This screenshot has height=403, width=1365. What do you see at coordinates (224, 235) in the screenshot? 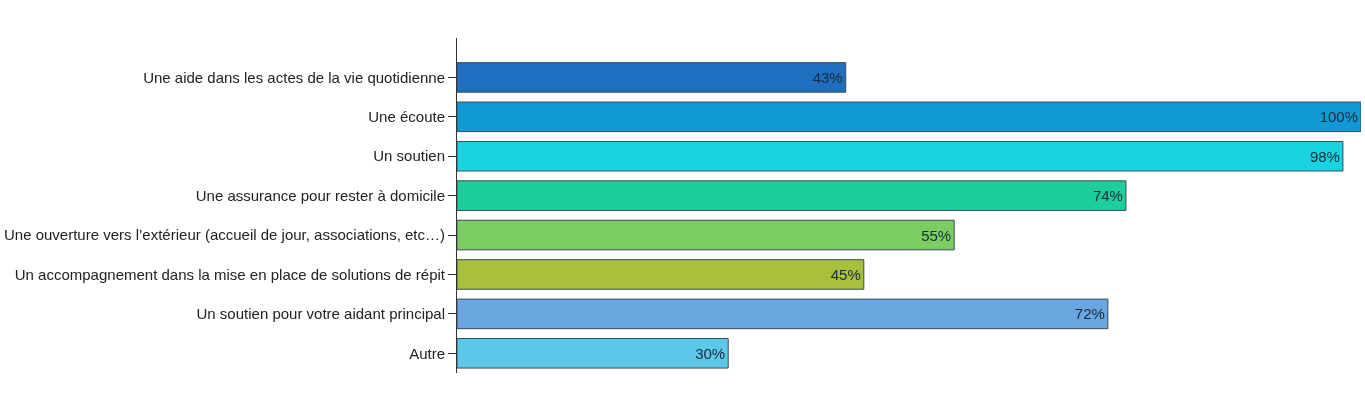
I see `y-tick-label: Une ouverture vers l’extérieur (accueil de jour, associations, etc…)` at bounding box center [224, 235].